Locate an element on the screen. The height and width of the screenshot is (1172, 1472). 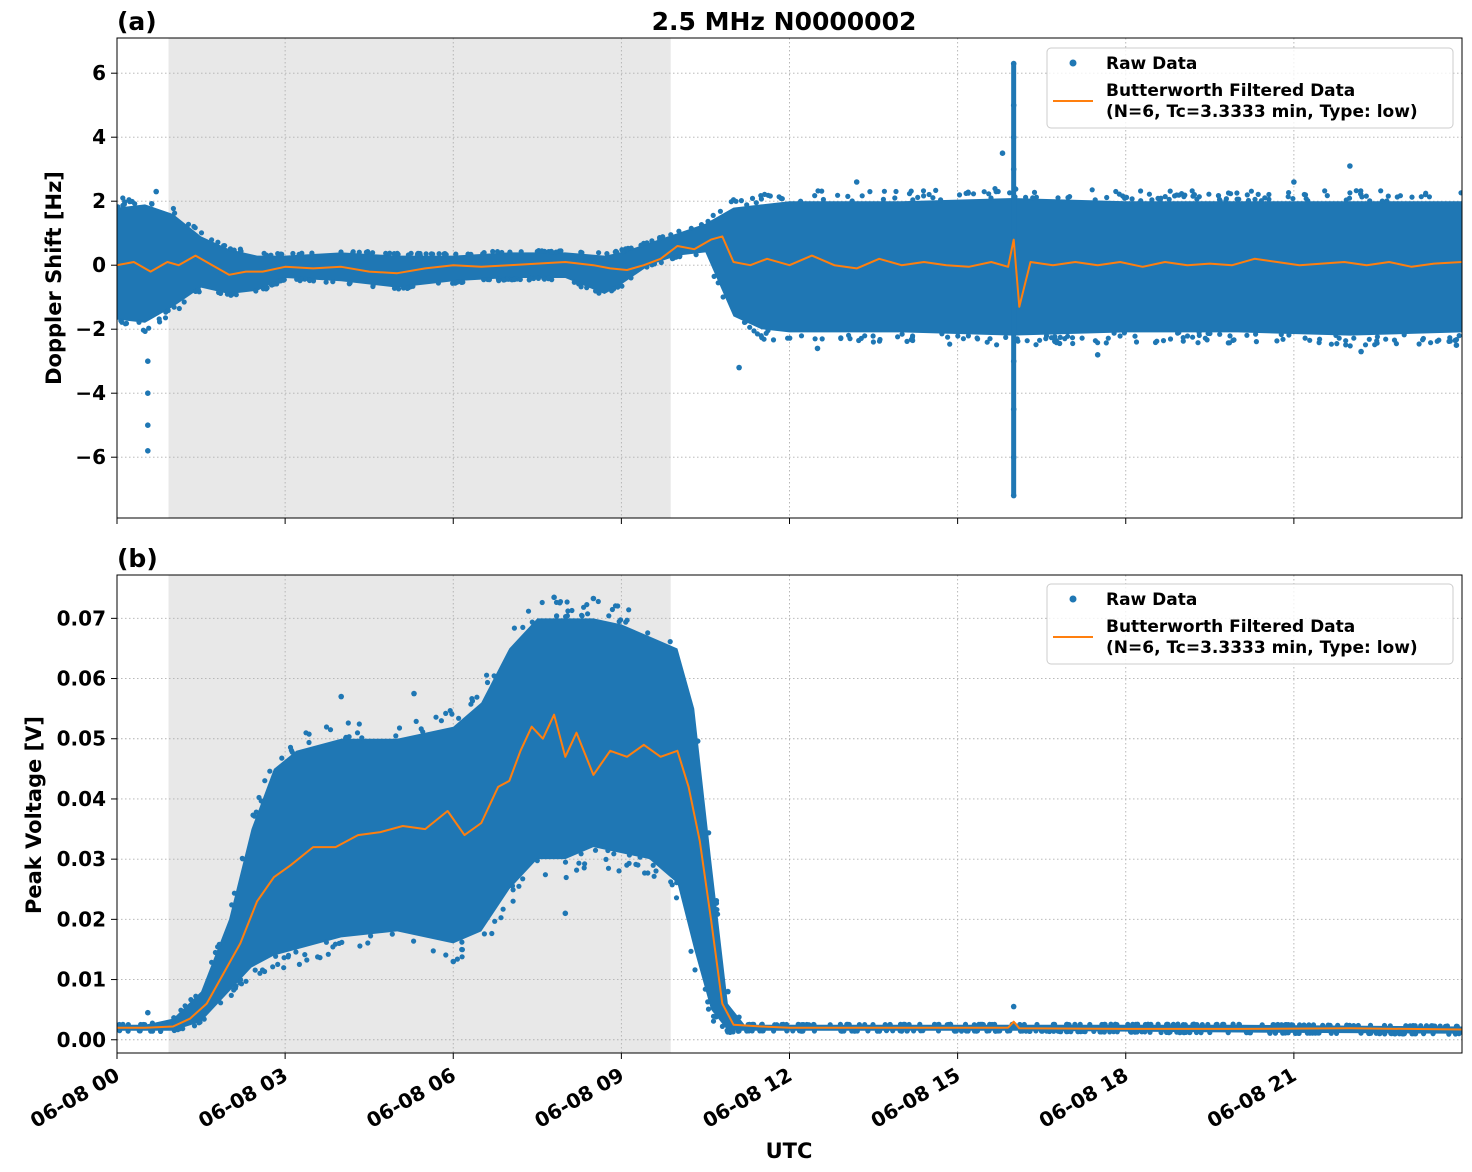
x-tick-label: 06-08 00 is located at coordinates (75, 1098).